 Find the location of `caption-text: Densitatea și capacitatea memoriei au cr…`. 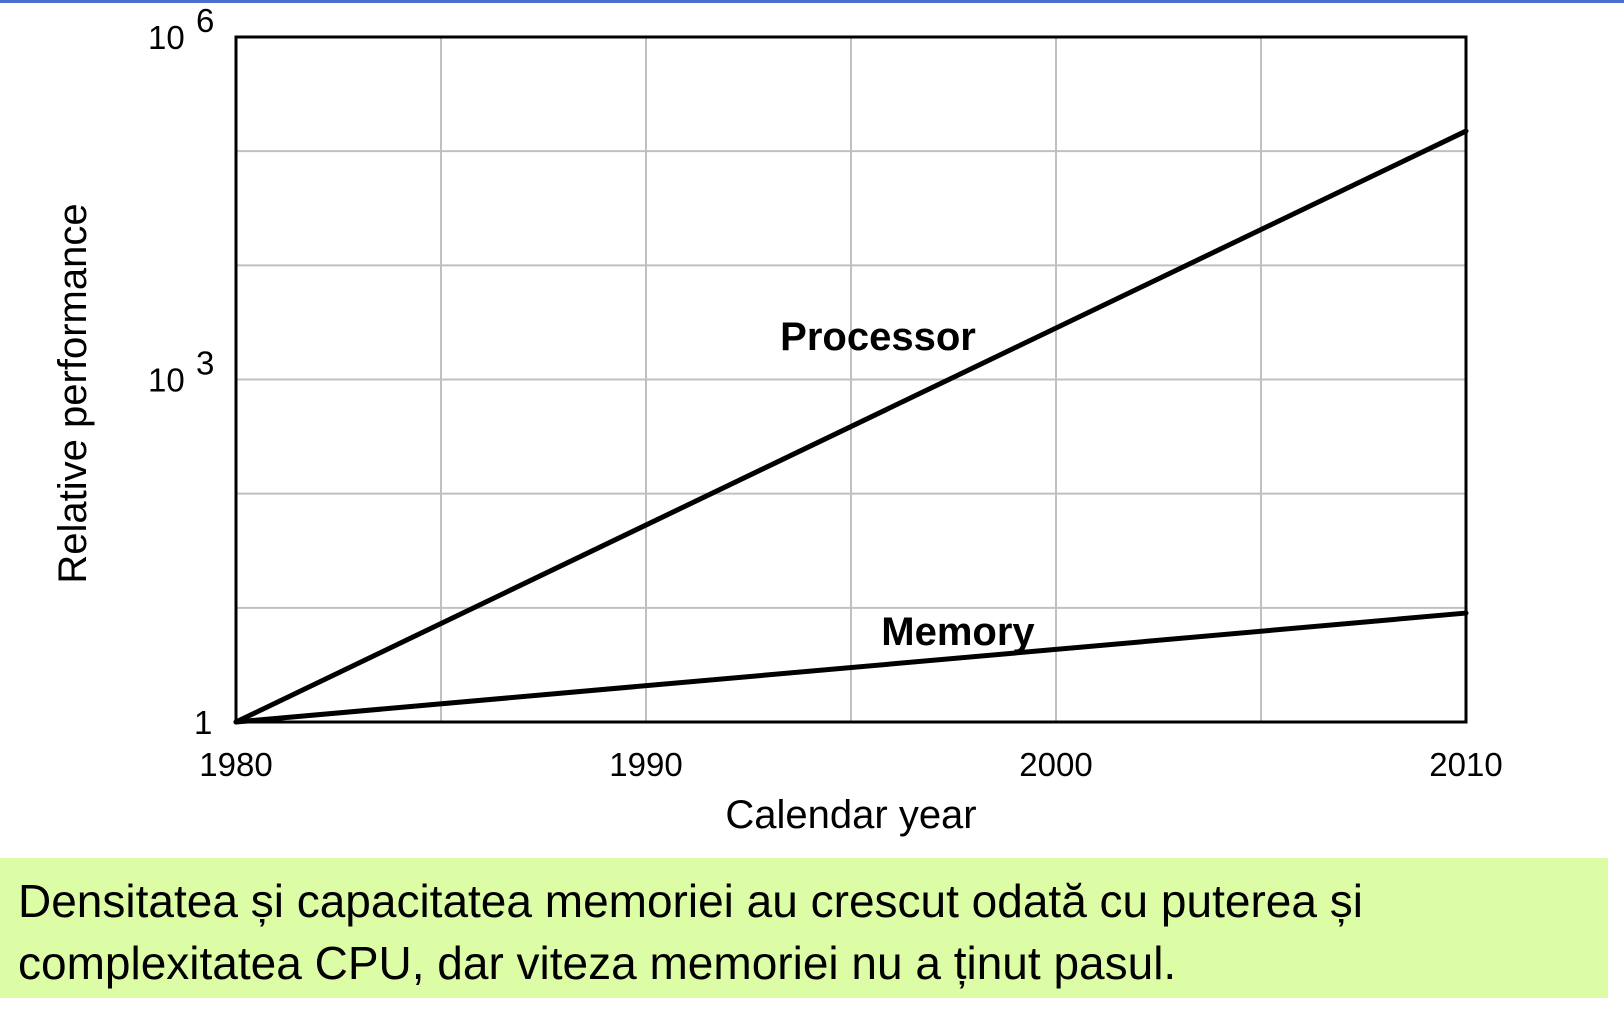

caption-text: Densitatea și capacitatea memoriei au cr… is located at coordinates (690, 932).